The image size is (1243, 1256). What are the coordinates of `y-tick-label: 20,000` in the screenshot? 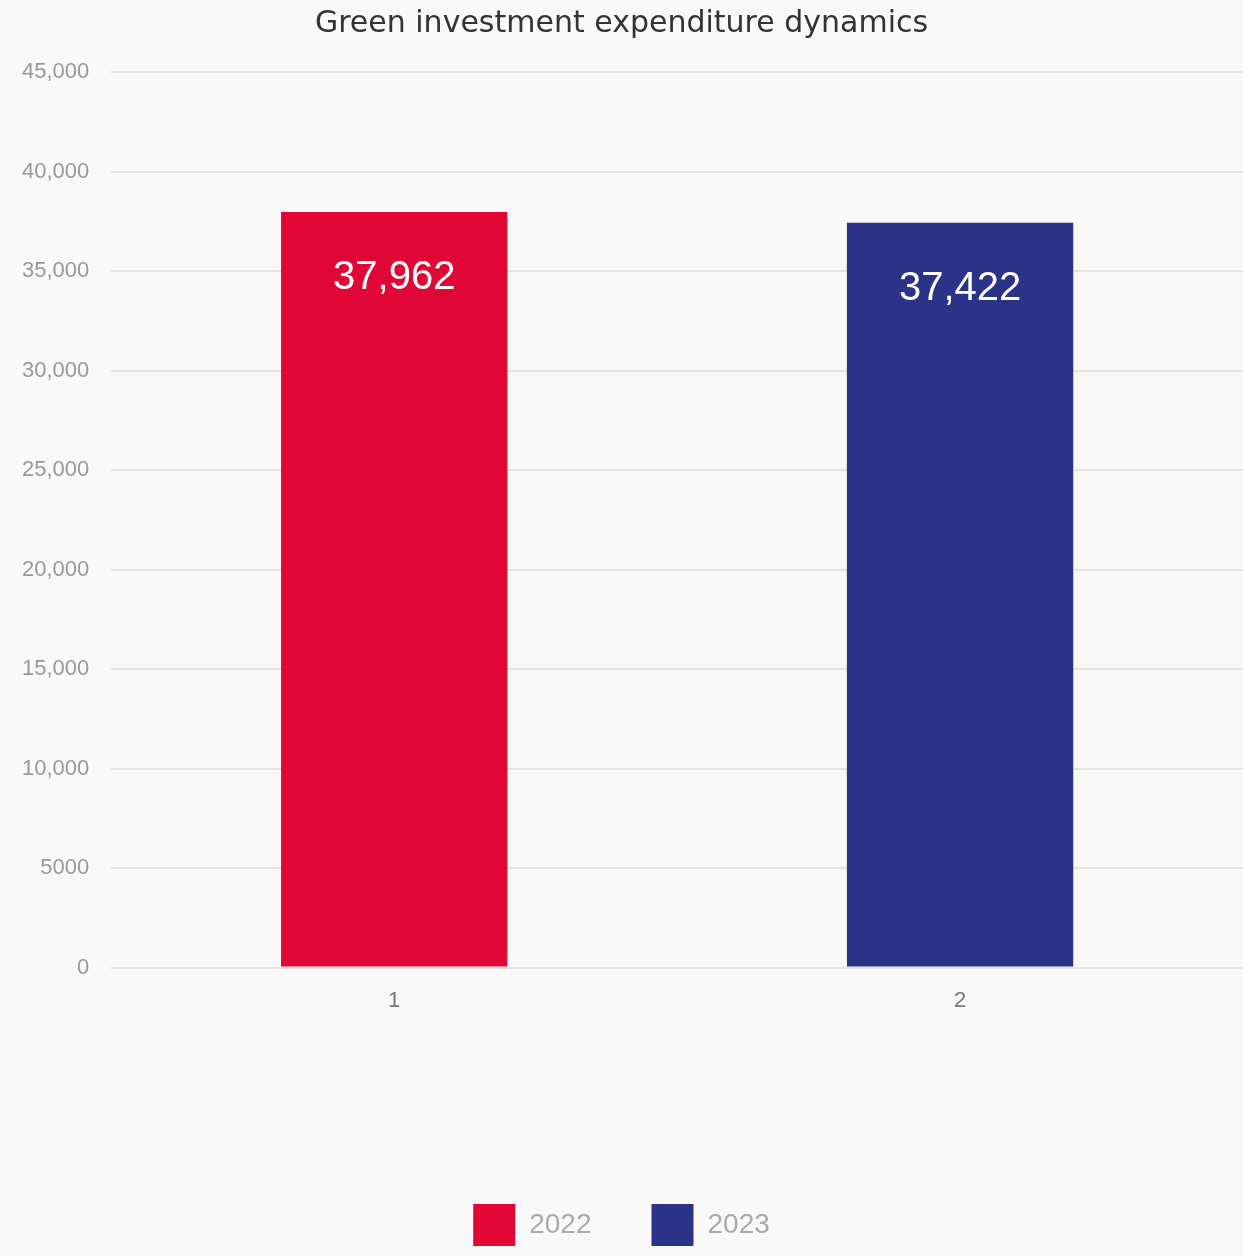 It's located at (55, 568).